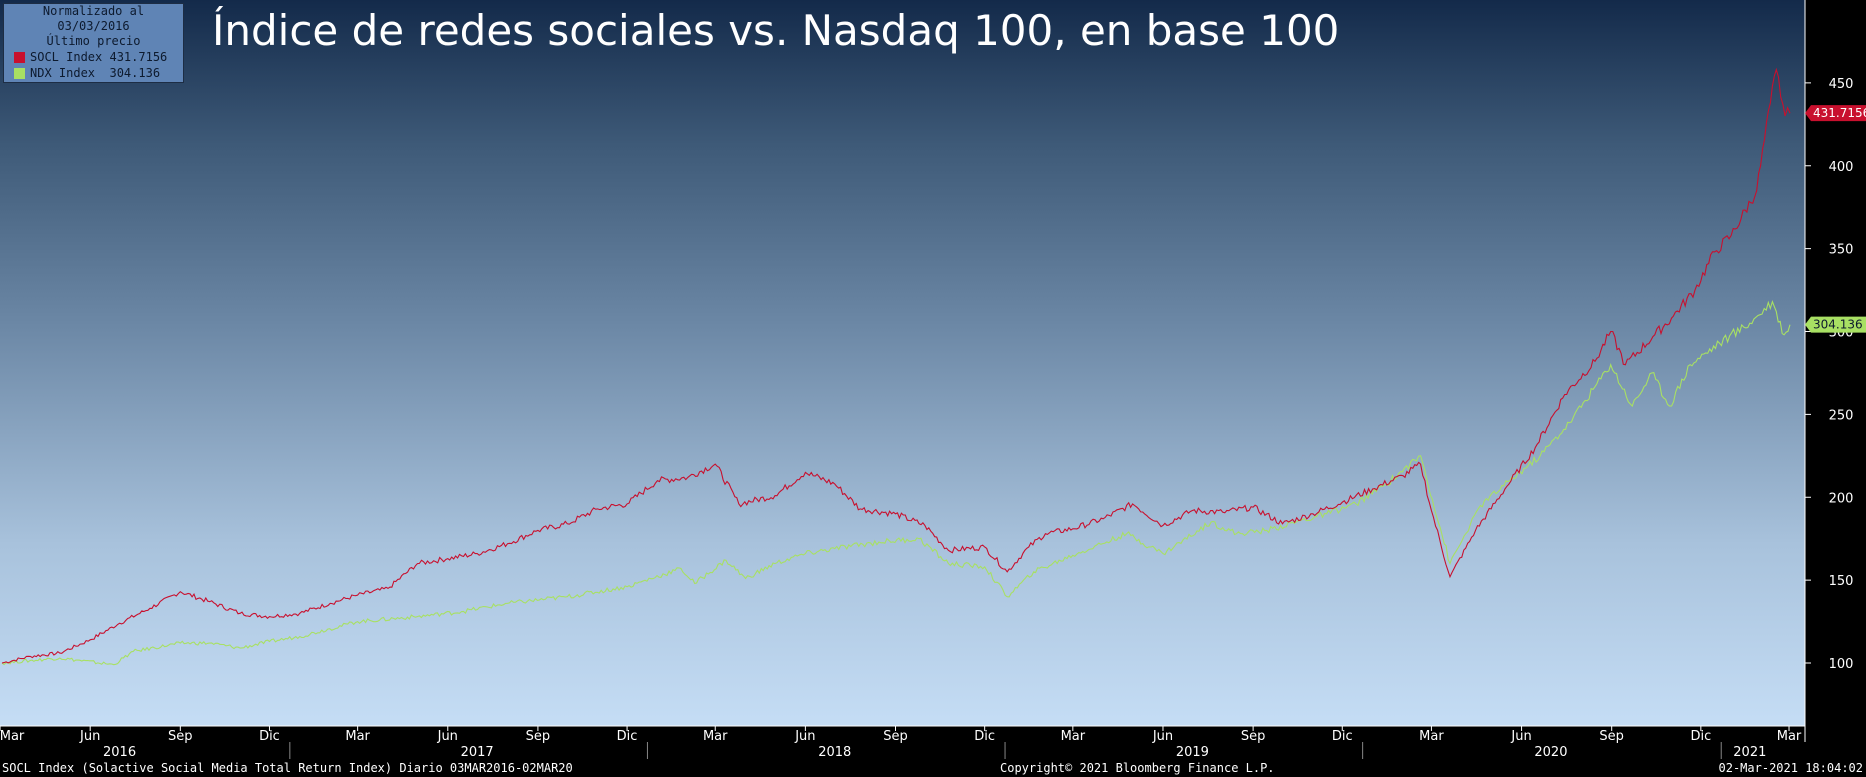 Image resolution: width=1866 pixels, height=777 pixels. I want to click on footer-copyright: Copyright© 2021 Bloomberg Finance L.P., so click(1137, 768).